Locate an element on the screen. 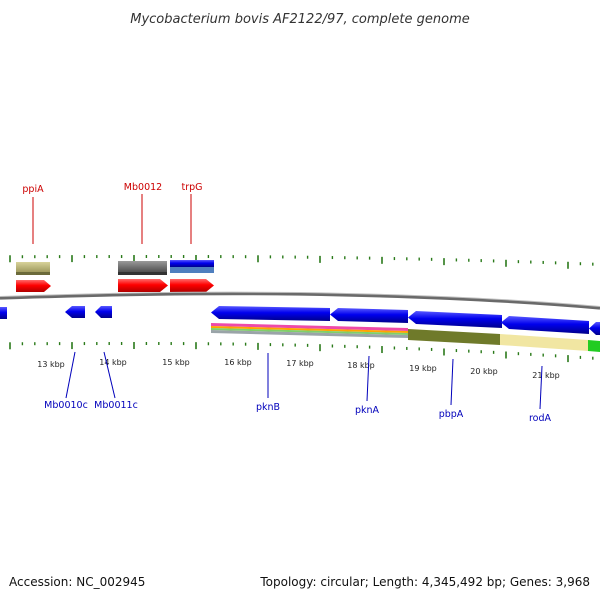 The image size is (600, 600). feature-block-ppiA is located at coordinates (33, 267).